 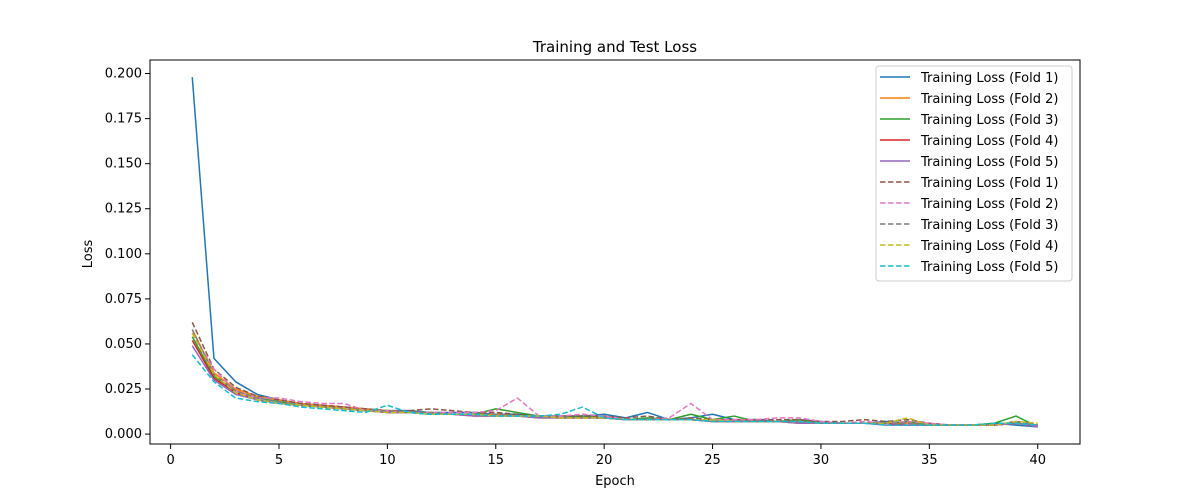 What do you see at coordinates (170, 460) in the screenshot?
I see `x-tick-label: 0` at bounding box center [170, 460].